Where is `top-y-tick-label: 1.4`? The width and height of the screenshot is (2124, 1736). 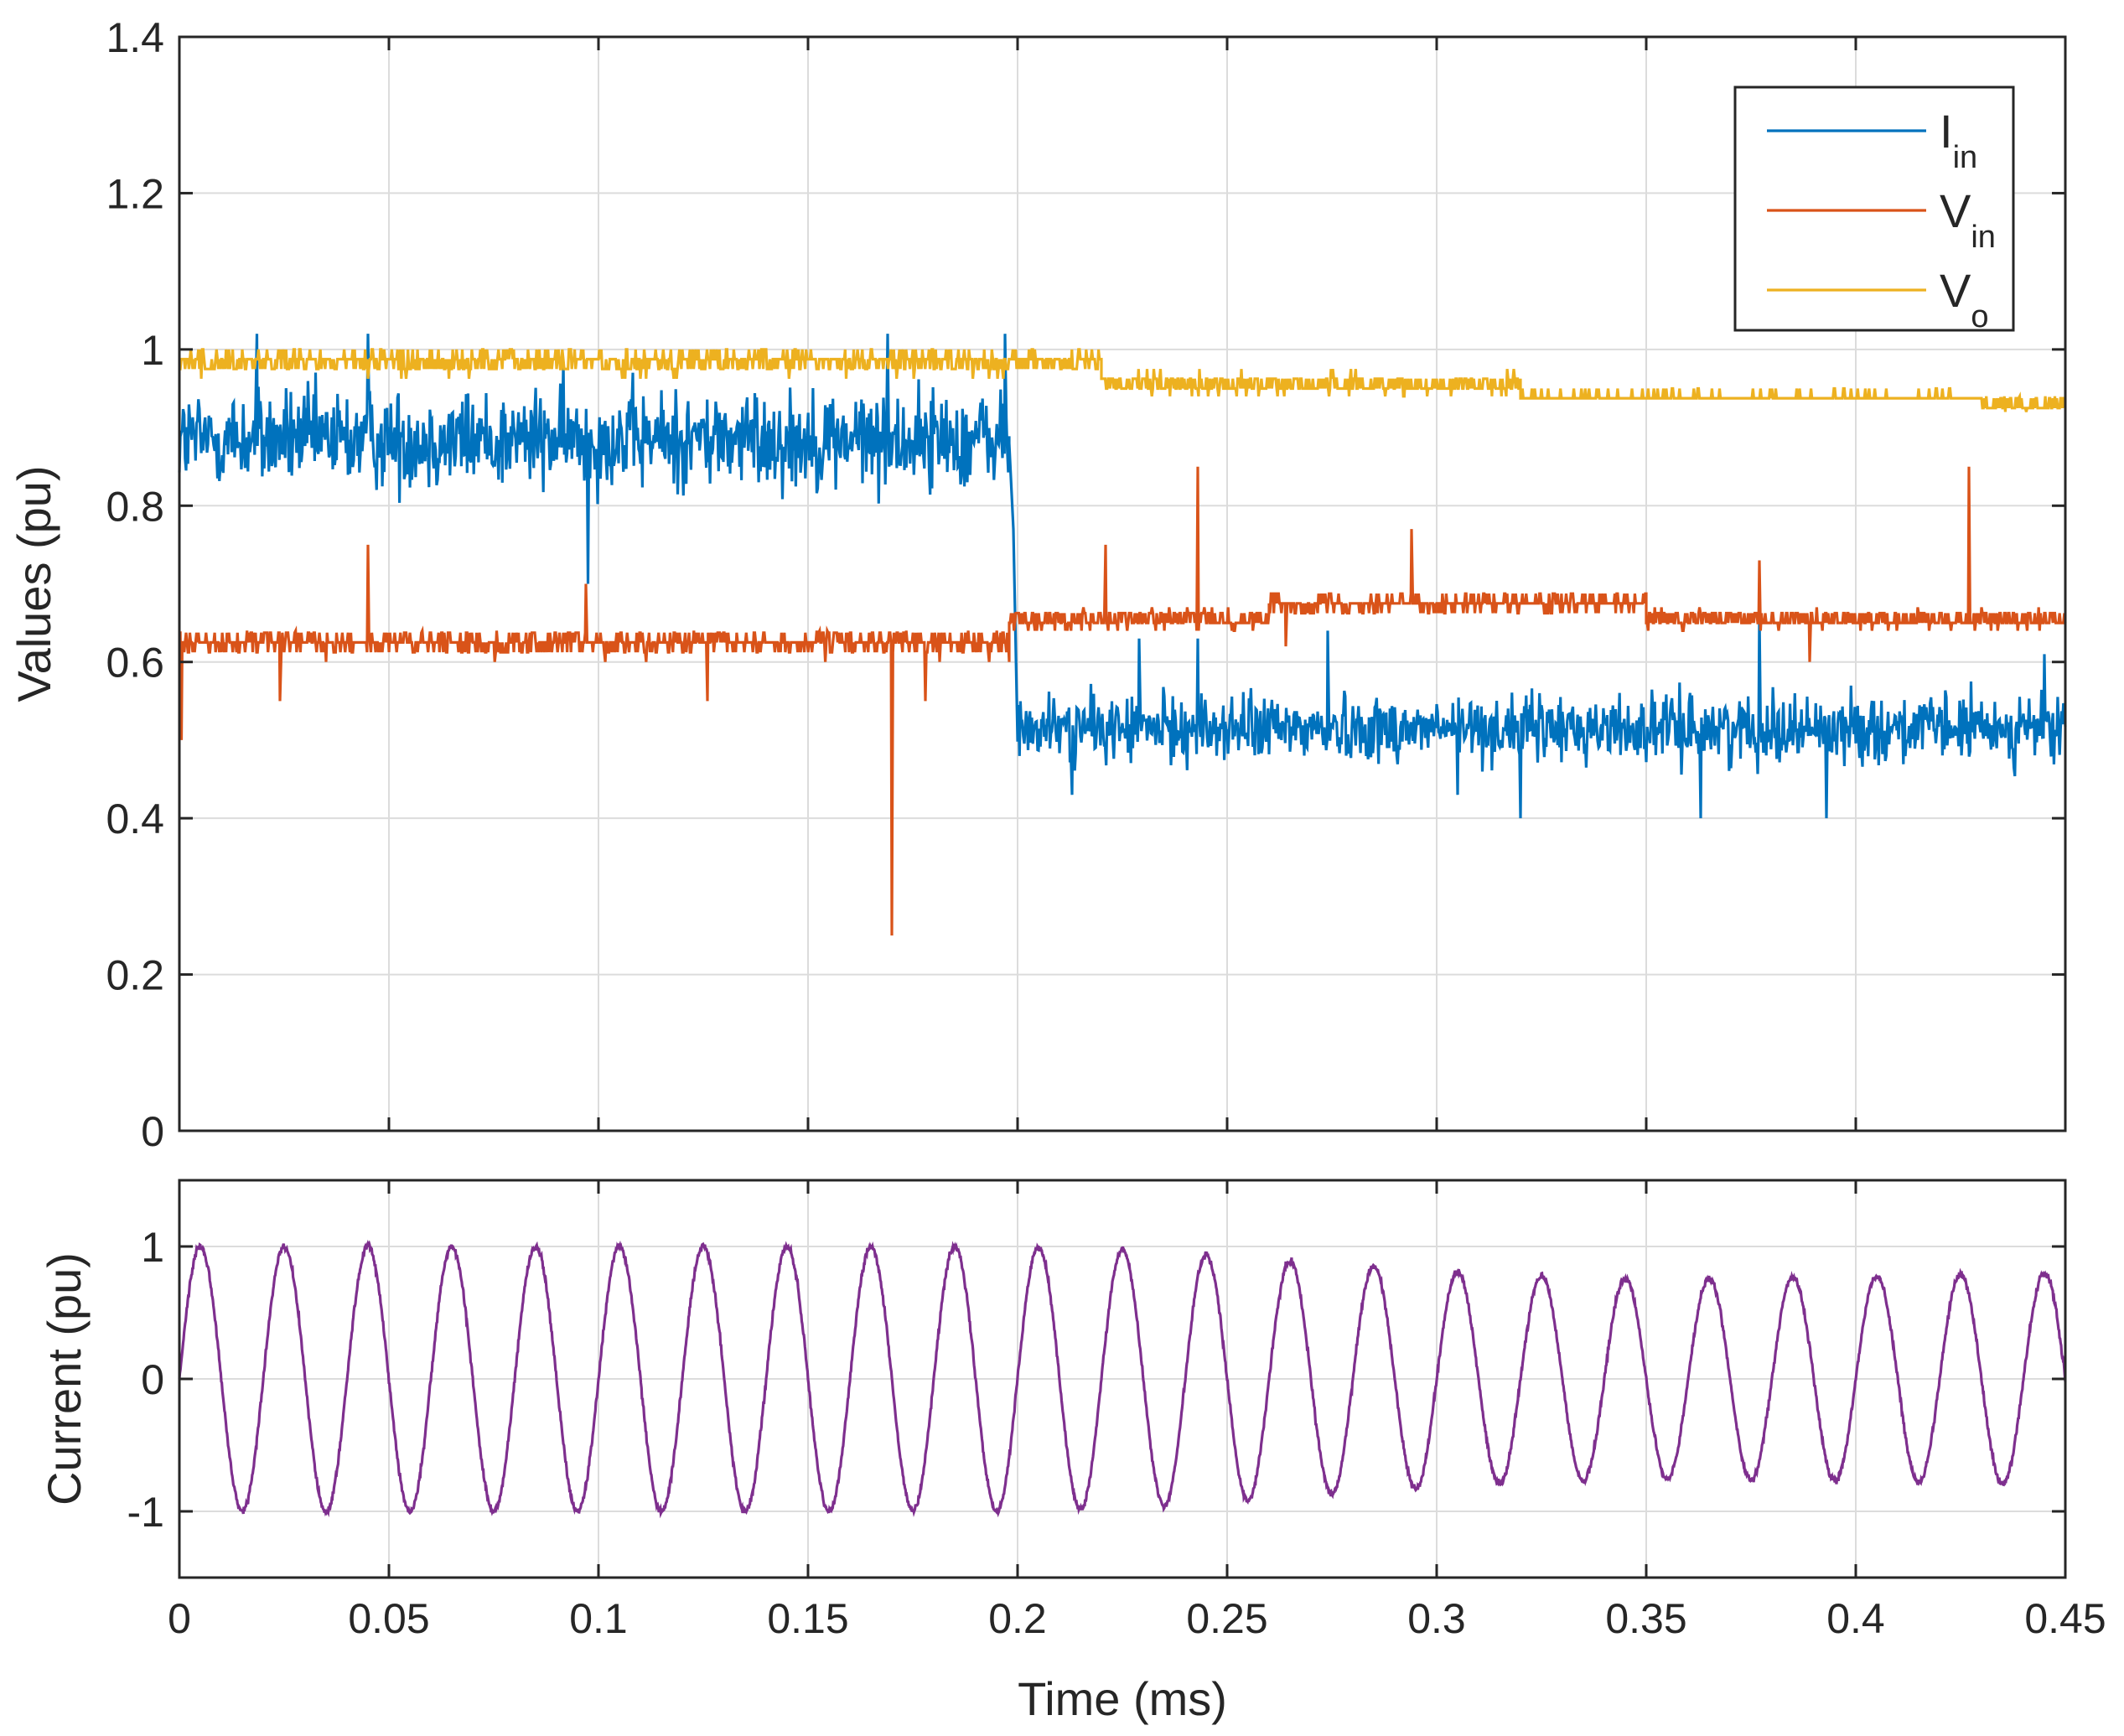
top-y-tick-label: 1.4 is located at coordinates (135, 37).